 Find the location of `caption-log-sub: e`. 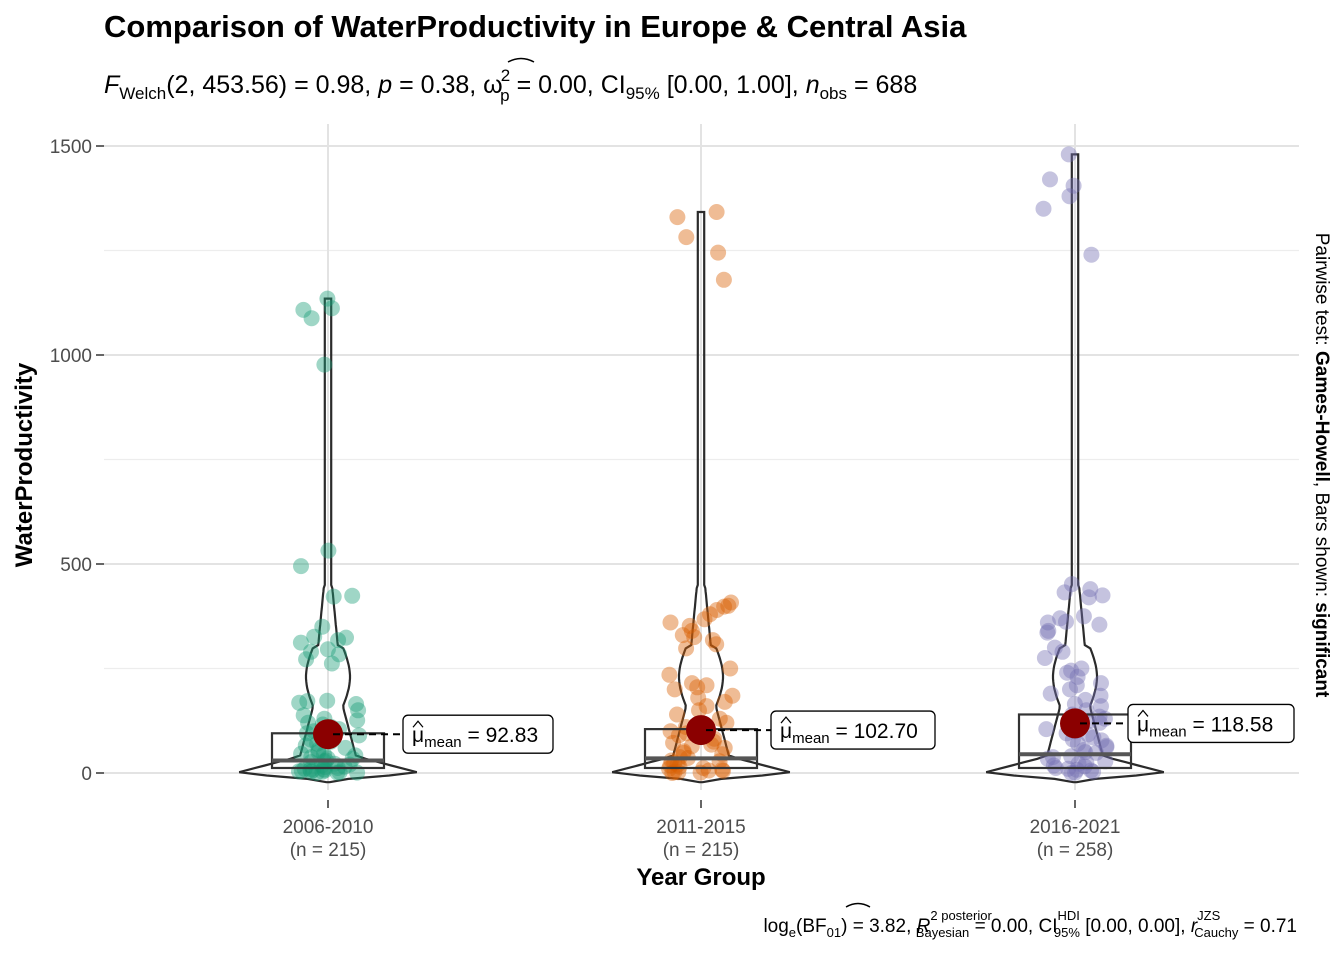

caption-log-sub: e is located at coordinates (792, 932).